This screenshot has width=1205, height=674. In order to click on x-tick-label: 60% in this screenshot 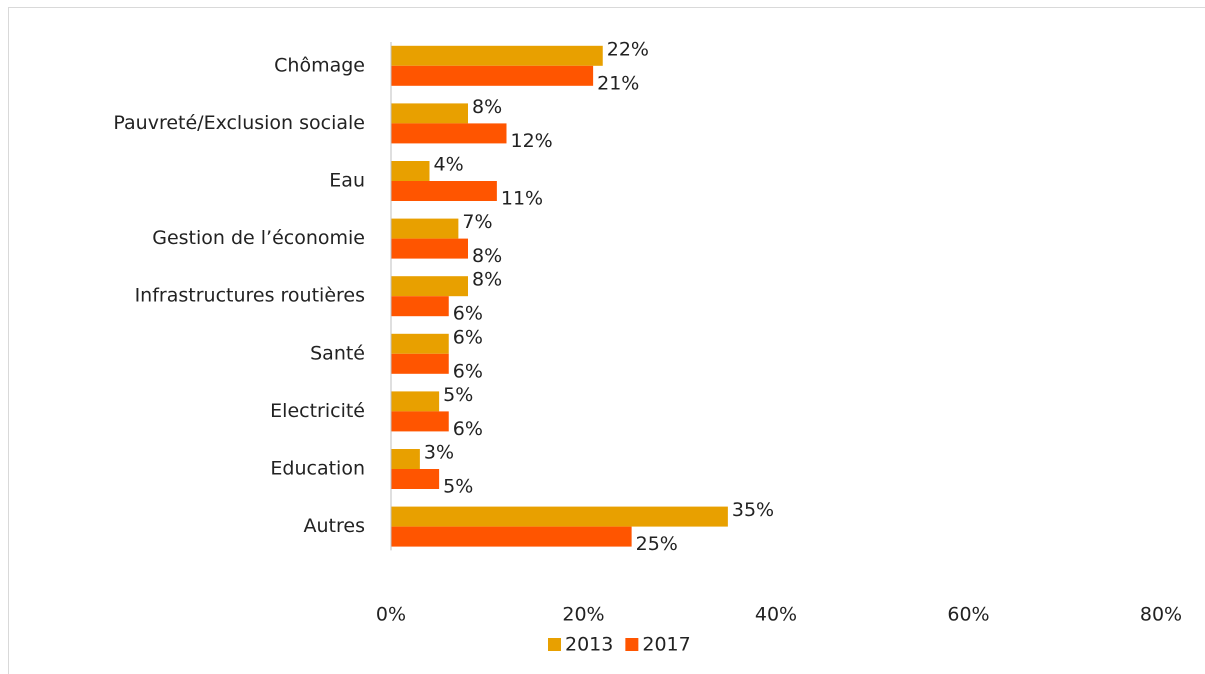, I will do `click(968, 615)`.